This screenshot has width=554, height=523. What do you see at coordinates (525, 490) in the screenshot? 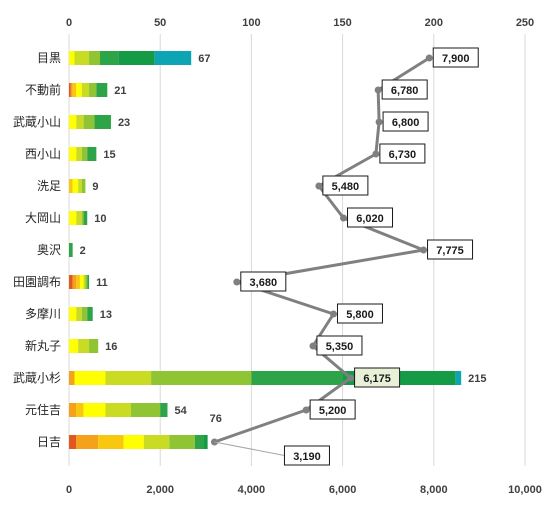
I see `bottom-axis-tick-label: 10,000` at bounding box center [525, 490].